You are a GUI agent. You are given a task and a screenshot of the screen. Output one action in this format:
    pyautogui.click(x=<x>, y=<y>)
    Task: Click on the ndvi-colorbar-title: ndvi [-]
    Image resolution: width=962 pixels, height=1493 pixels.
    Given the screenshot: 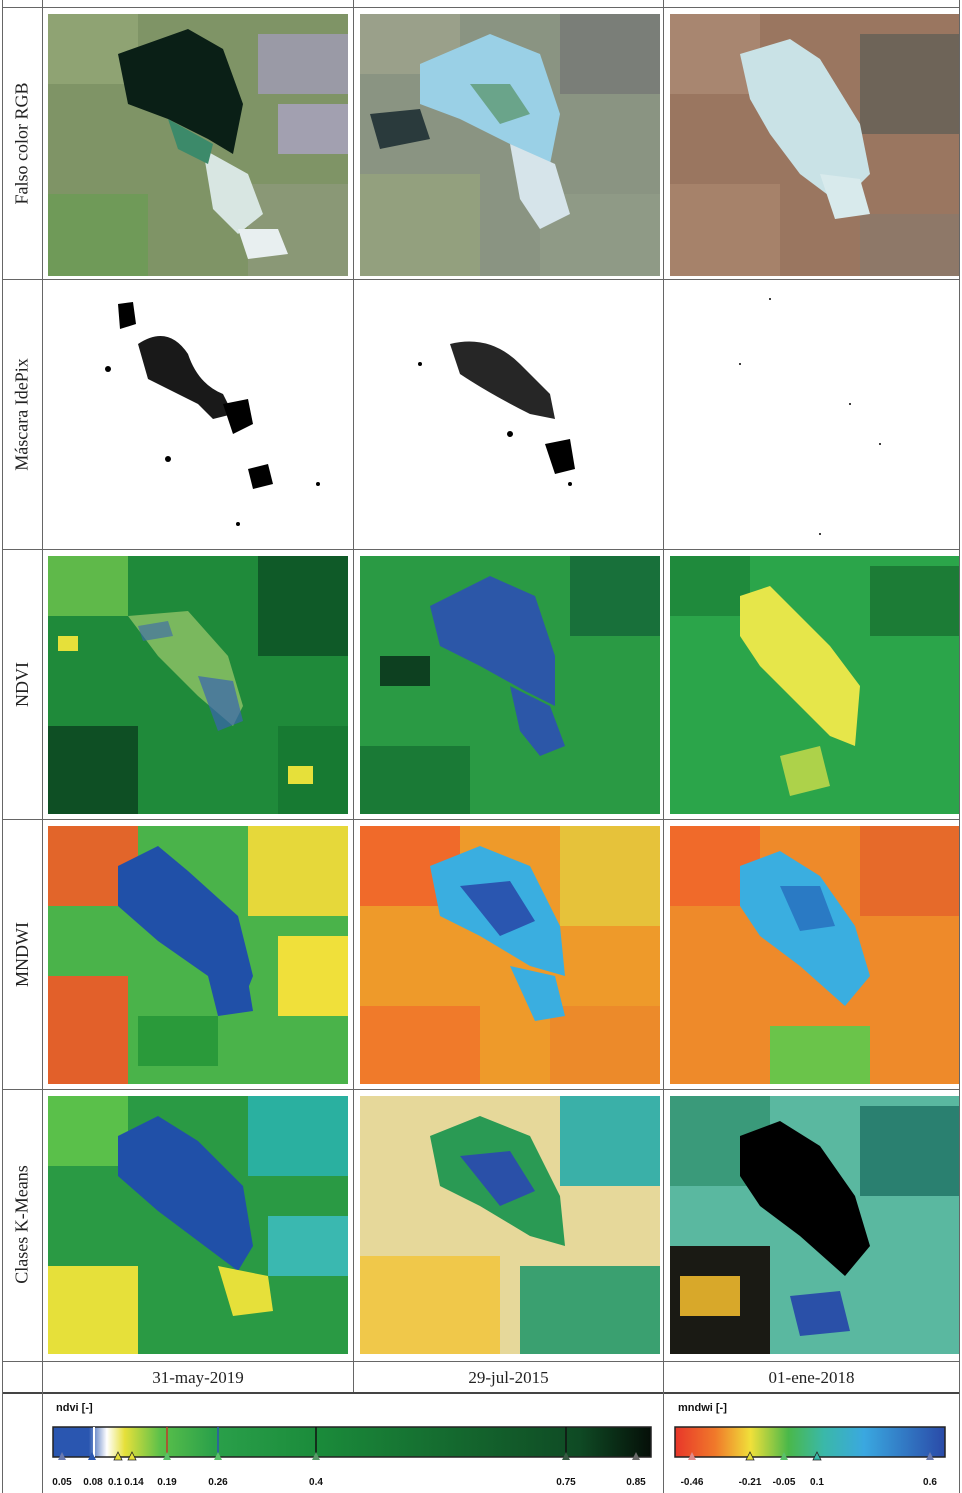 What is the action you would take?
    pyautogui.click(x=74, y=1408)
    